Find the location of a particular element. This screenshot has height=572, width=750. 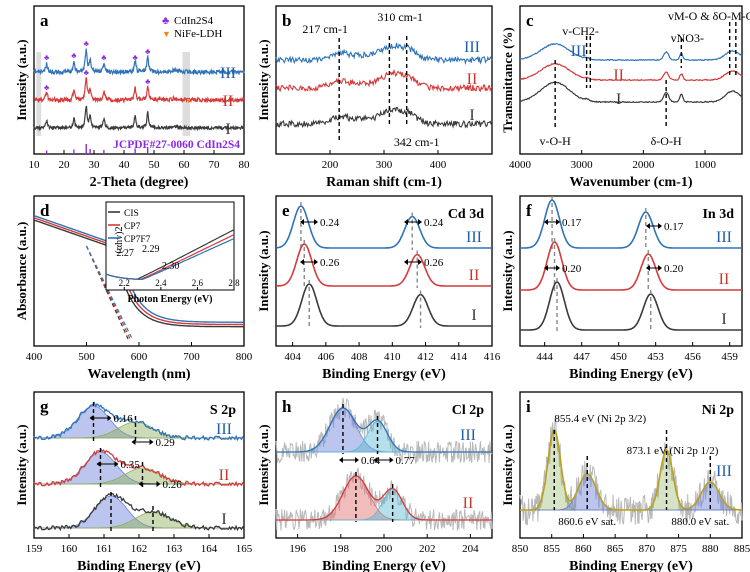

x-tick-label: 600 is located at coordinates (139, 357).